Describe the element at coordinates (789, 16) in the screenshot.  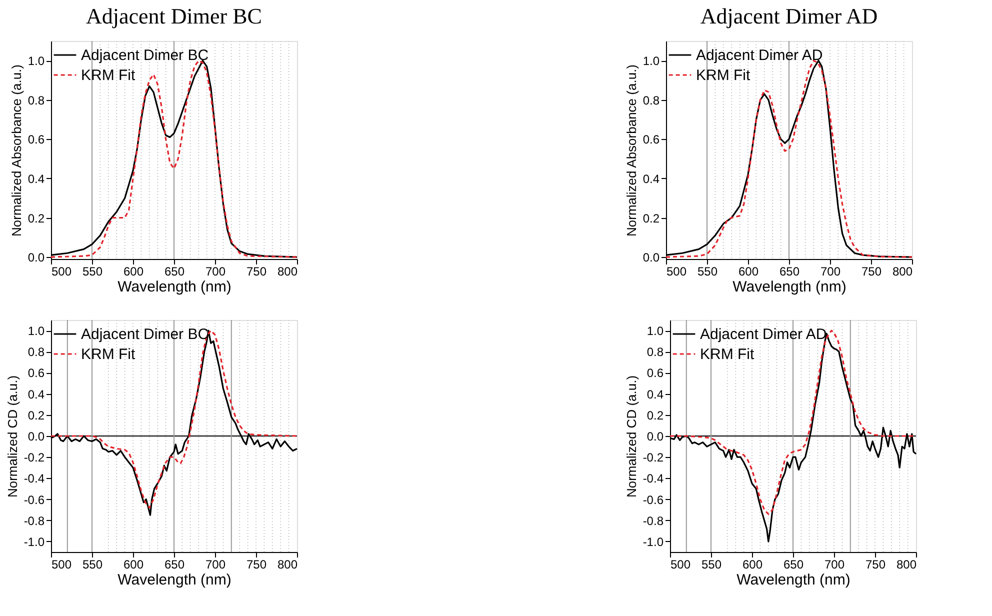
I see `chart-title: Adjacent Dimer AD` at that location.